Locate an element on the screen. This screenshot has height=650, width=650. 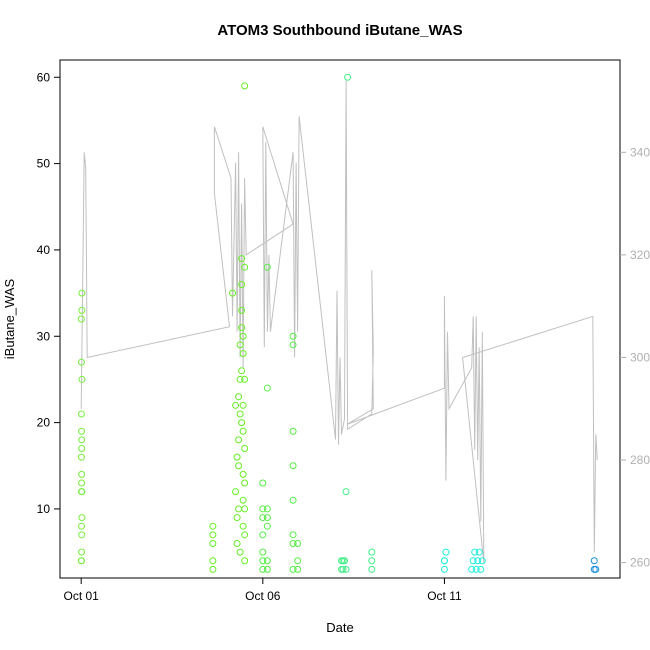
y-tick-label: 60 is located at coordinates (44, 77).